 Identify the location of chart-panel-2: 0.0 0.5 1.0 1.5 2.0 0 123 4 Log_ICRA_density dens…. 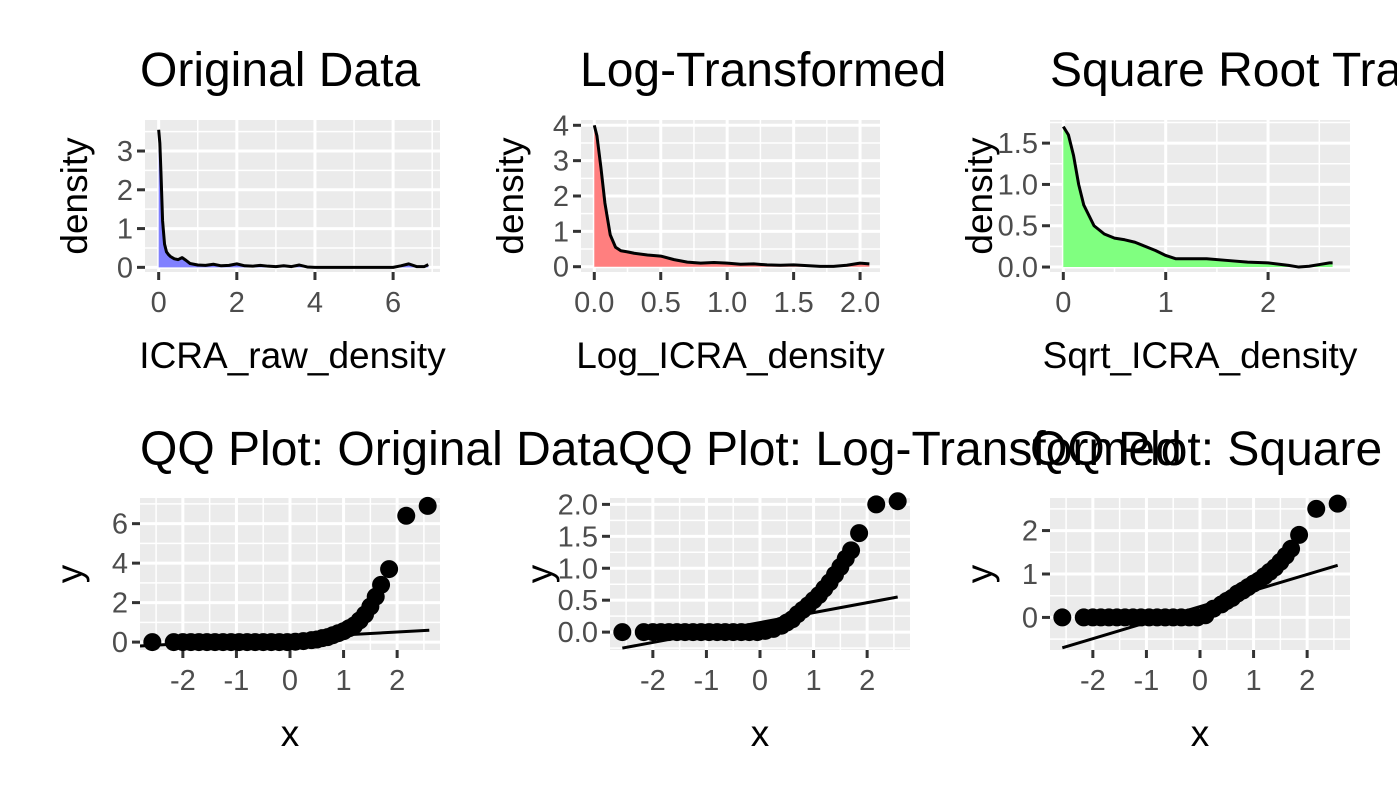
(718, 210).